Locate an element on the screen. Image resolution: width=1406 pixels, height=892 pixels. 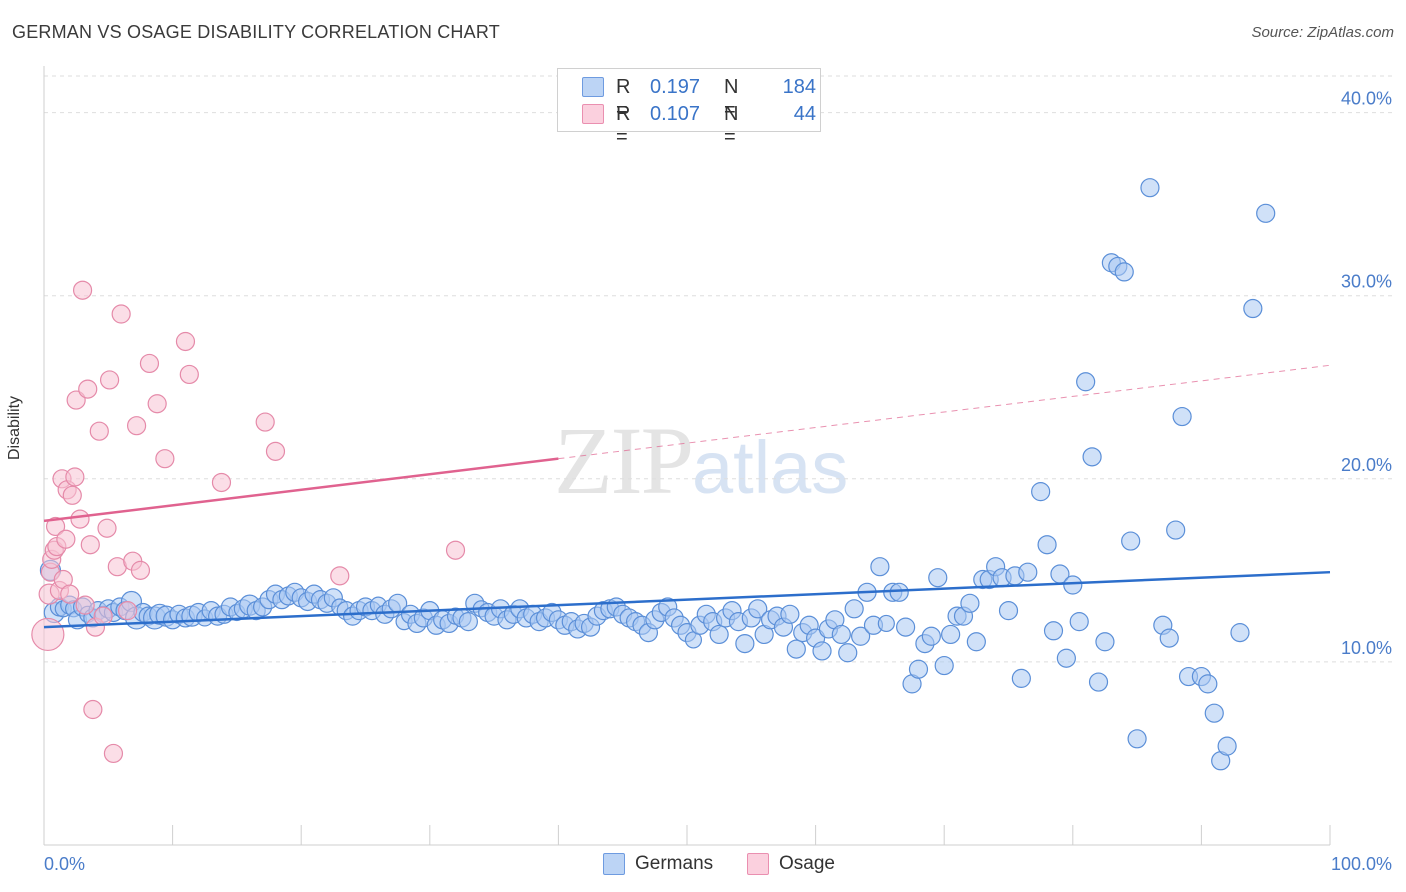
legend-r-value: 0.197 is located at coordinates (675, 87).